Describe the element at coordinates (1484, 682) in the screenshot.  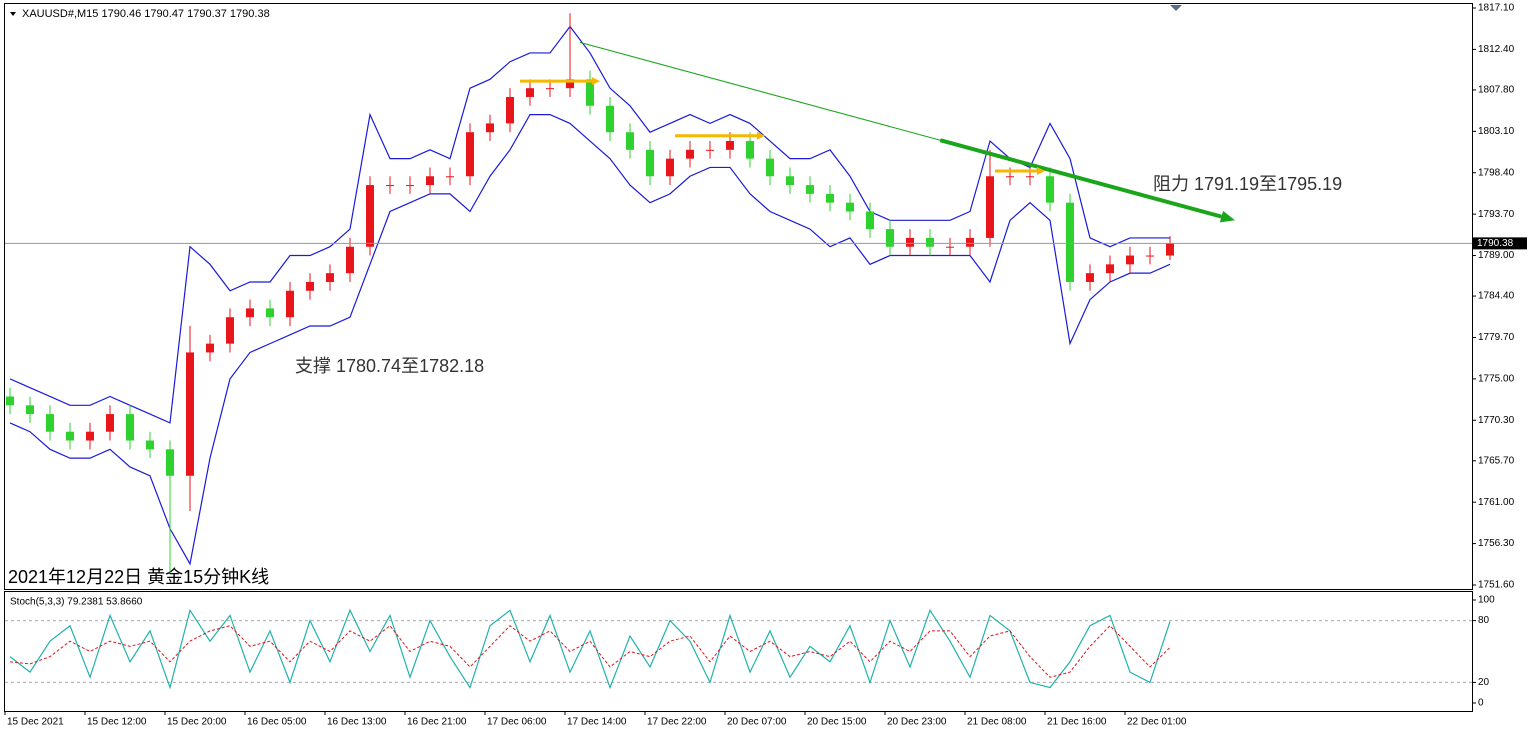
I see `stoch-tick-label: 20` at that location.